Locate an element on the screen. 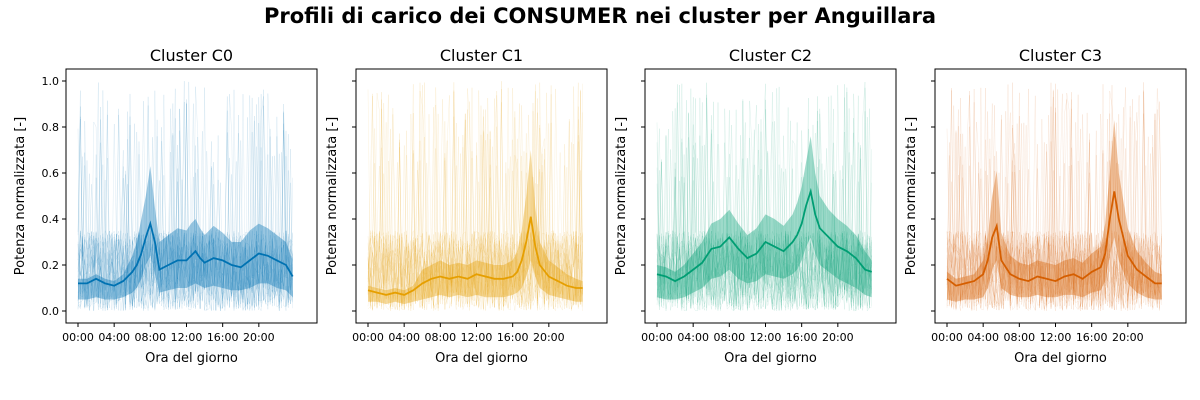  spread-band is located at coordinates (475, 227).